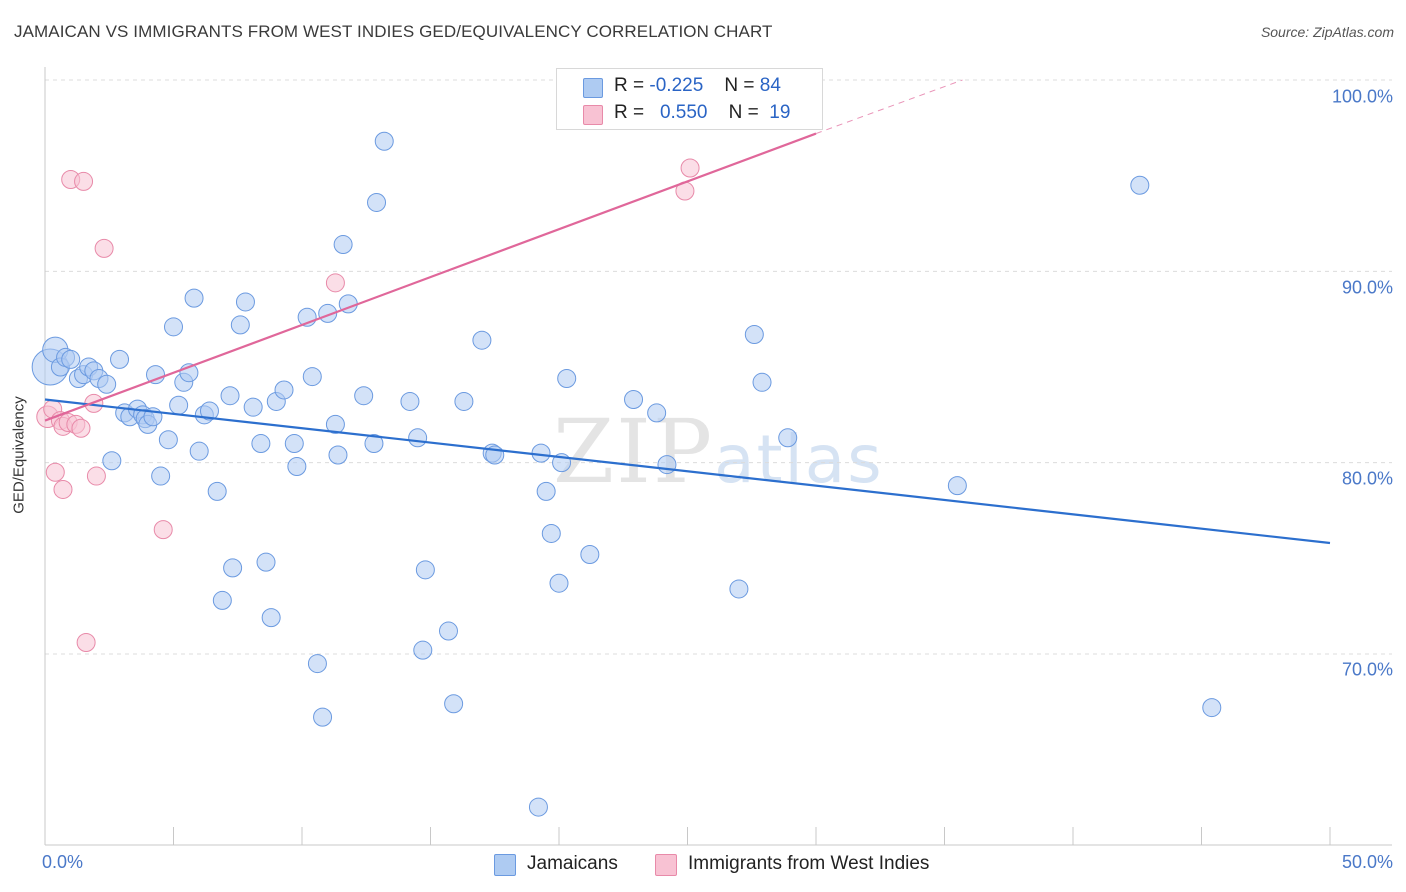 This screenshot has width=1406, height=892. Describe the element at coordinates (593, 115) in the screenshot. I see `legend-swatch-west-indies` at that location.